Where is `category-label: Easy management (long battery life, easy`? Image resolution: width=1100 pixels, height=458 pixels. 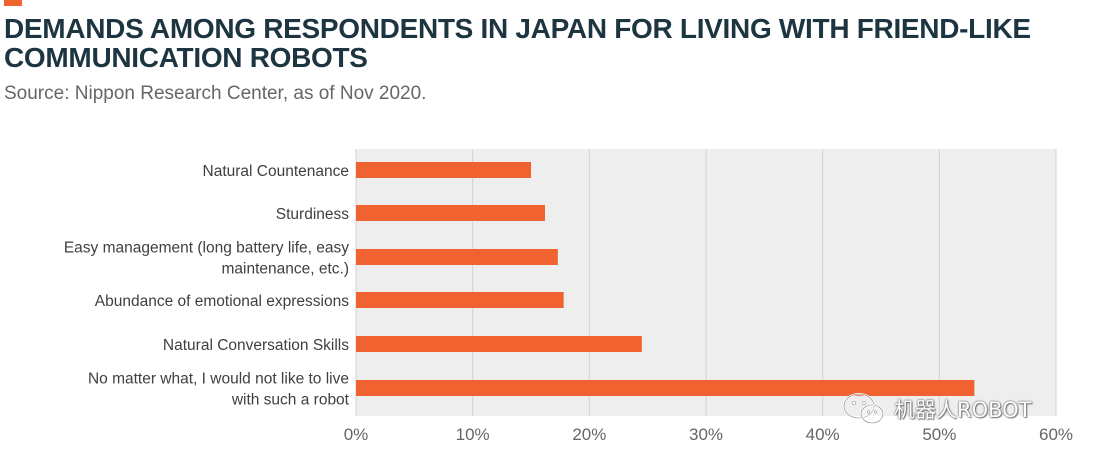
category-label: Easy management (long battery life, easy is located at coordinates (206, 248).